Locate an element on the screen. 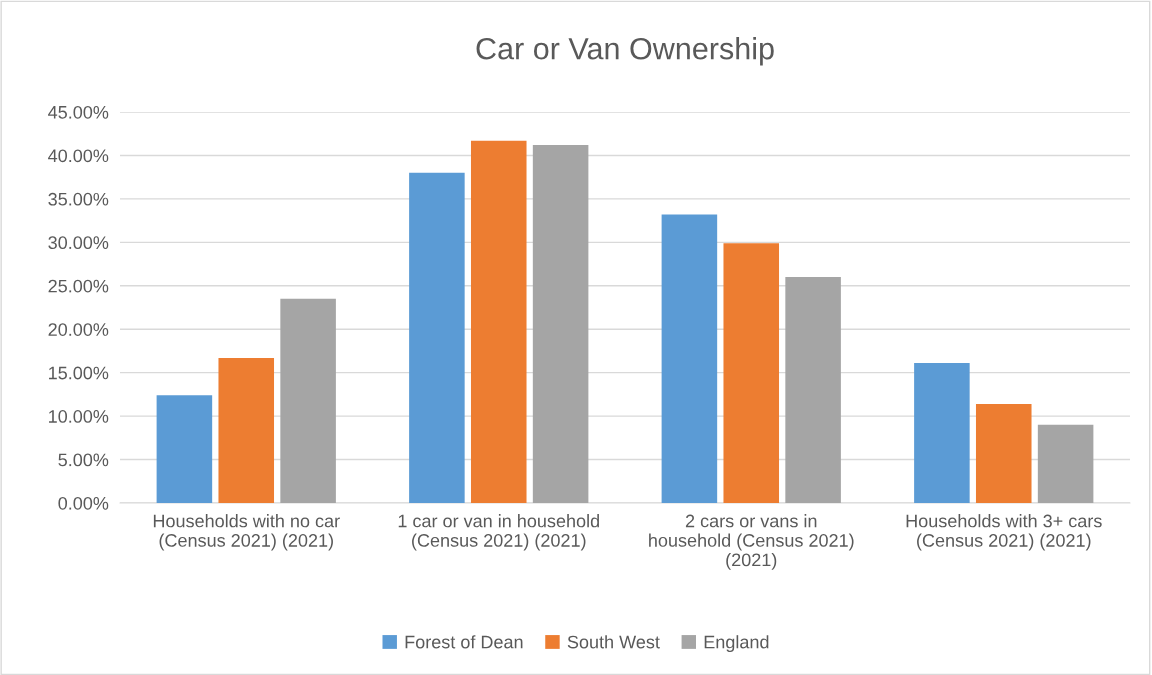 This screenshot has width=1152, height=675. y-tick-label: 45.00% is located at coordinates (78, 112).